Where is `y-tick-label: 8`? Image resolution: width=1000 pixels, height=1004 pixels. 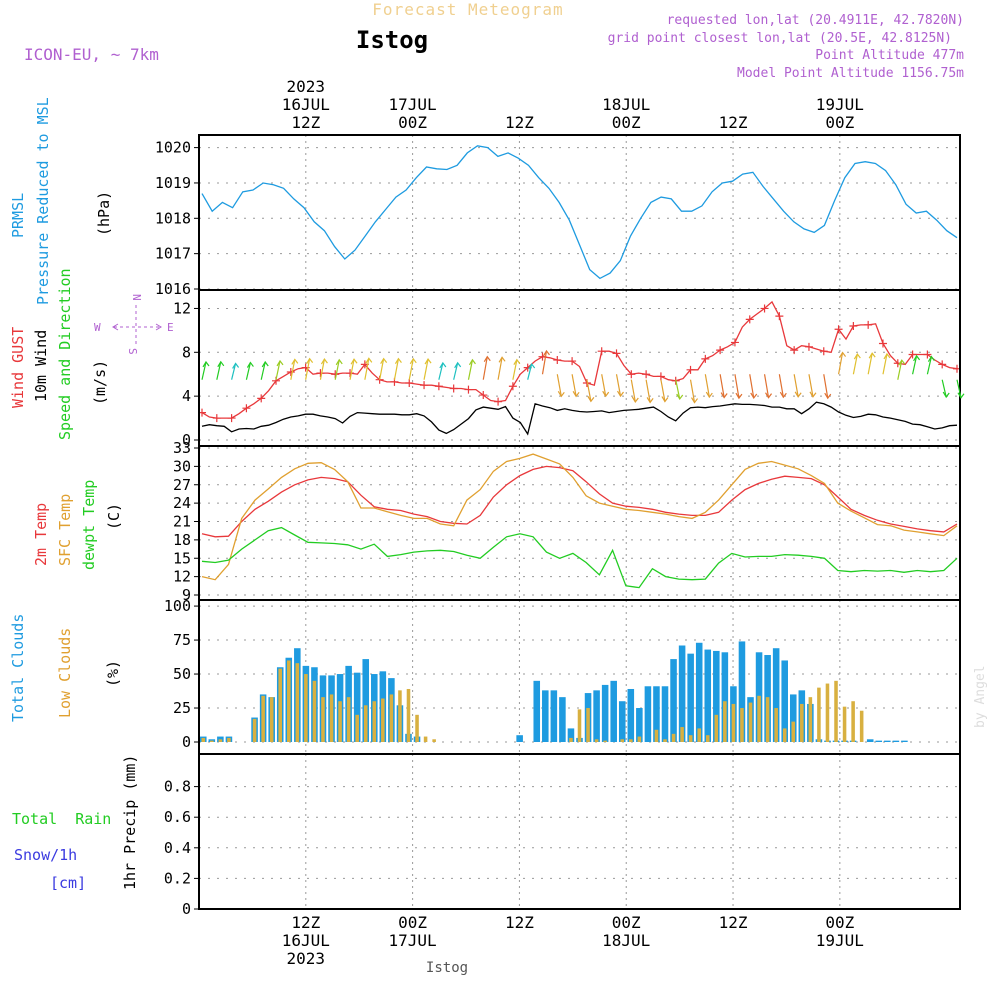 y-tick-label: 8 is located at coordinates (186, 352).